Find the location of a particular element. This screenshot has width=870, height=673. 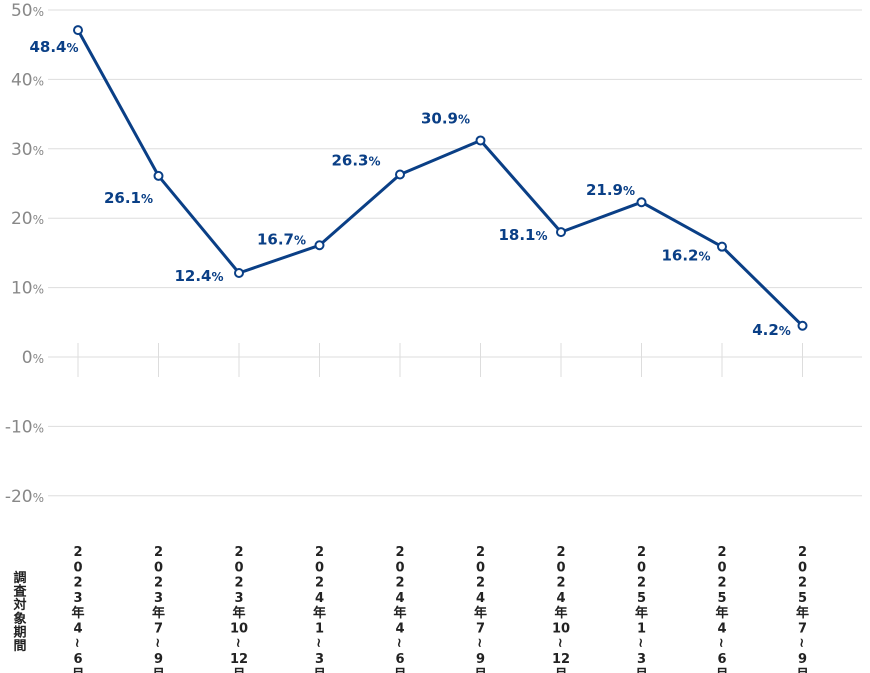

data-label: 21.9% is located at coordinates (610, 190).